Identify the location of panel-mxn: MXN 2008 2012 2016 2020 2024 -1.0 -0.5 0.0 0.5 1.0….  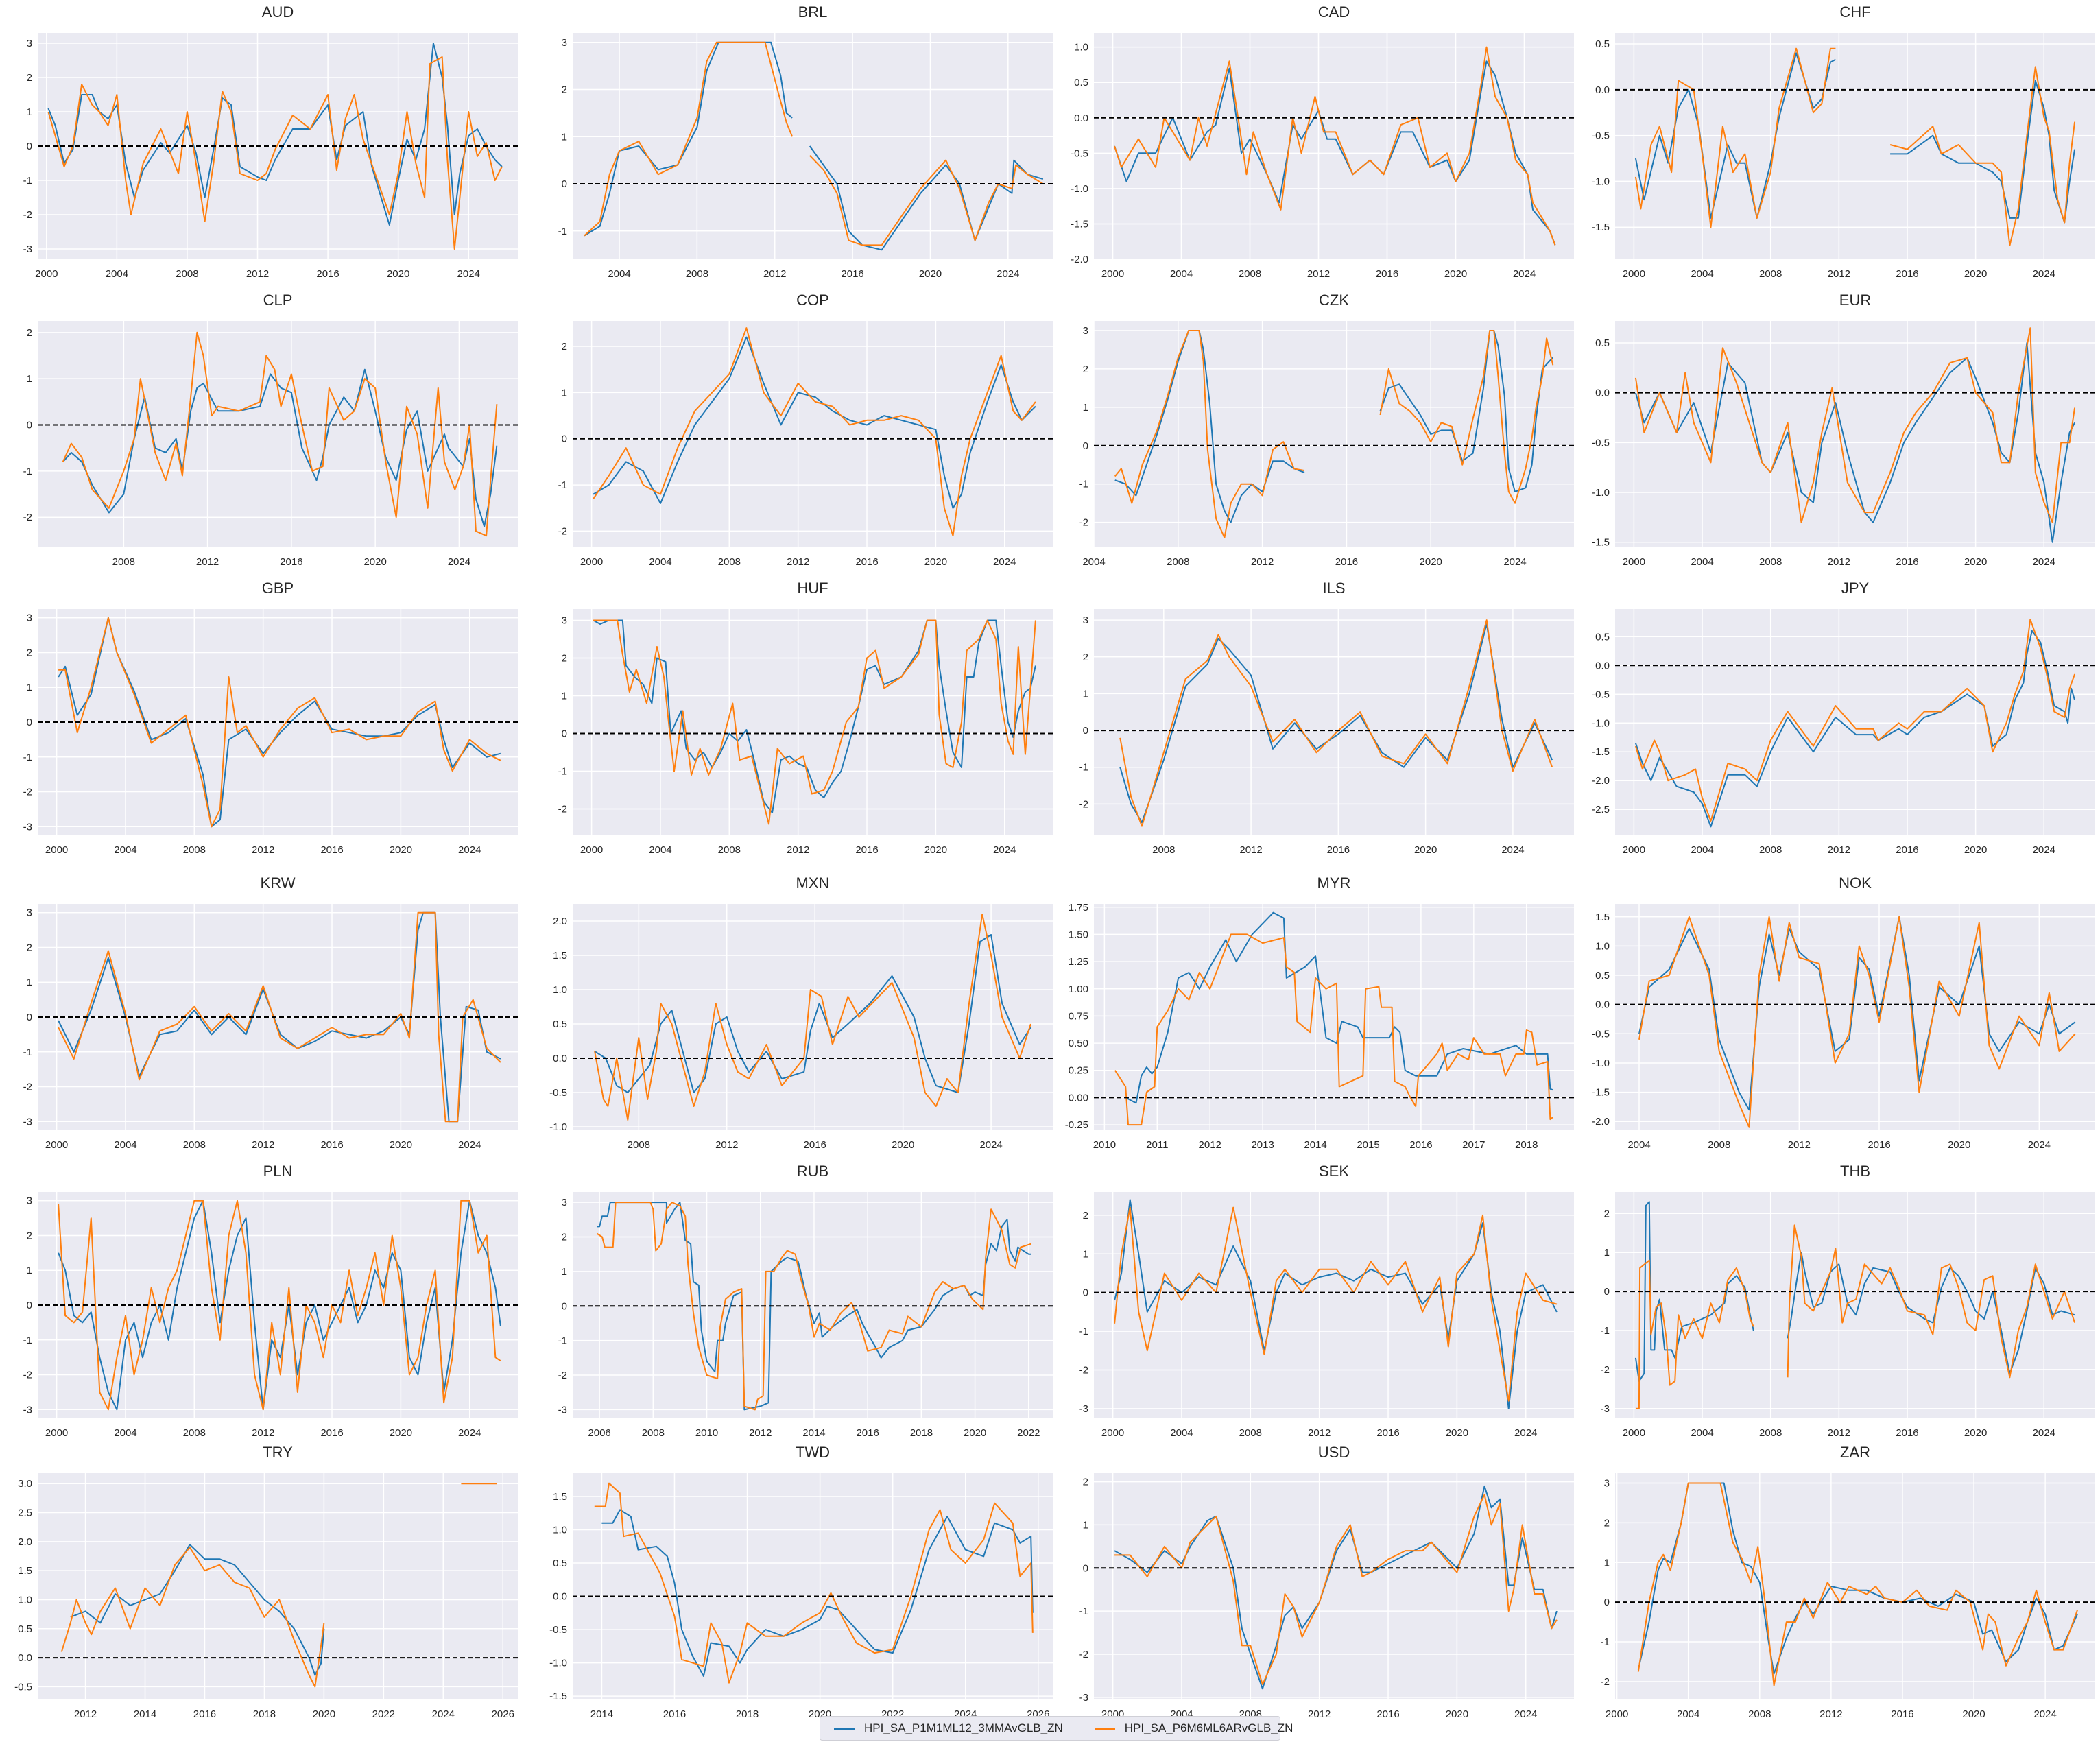
(794, 1015).